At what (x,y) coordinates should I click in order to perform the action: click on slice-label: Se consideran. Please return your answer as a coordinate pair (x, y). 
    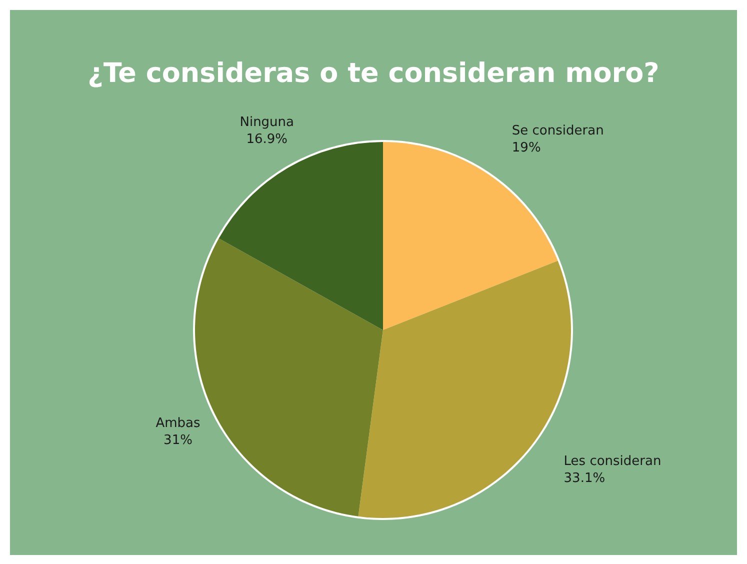
    Looking at the image, I should click on (558, 130).